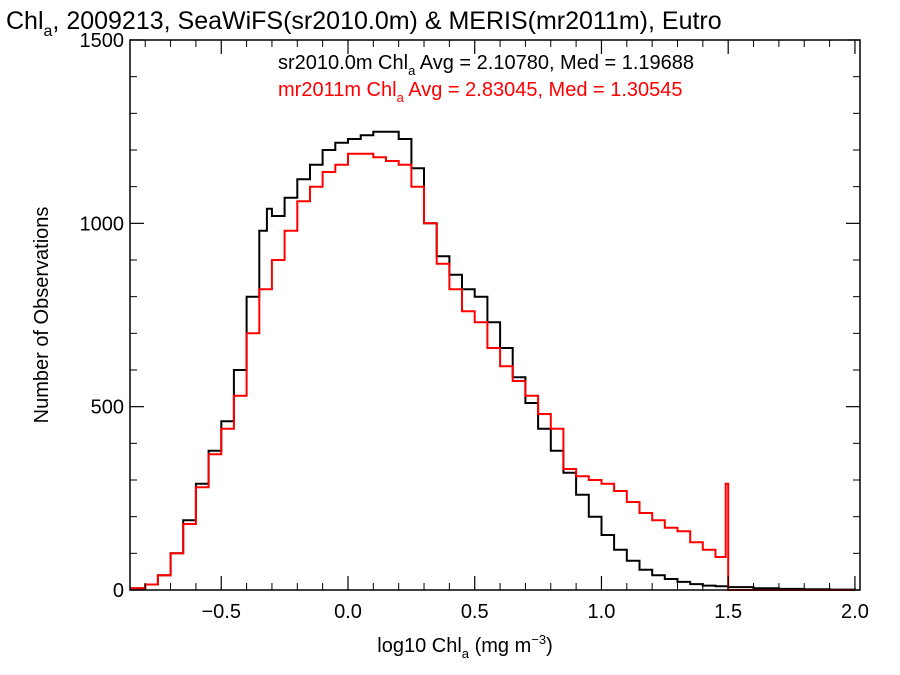  What do you see at coordinates (42, 315) in the screenshot?
I see `y-axis-title: Number of Observations` at bounding box center [42, 315].